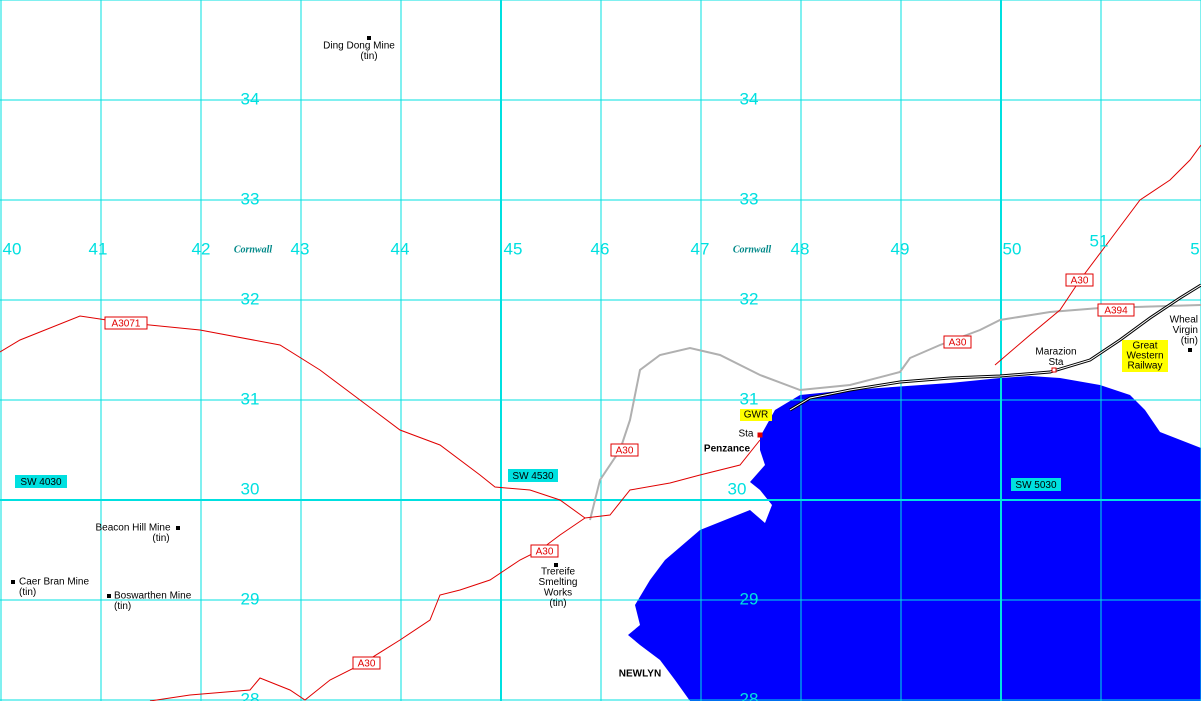  I want to click on easting-label: 47, so click(700, 248).